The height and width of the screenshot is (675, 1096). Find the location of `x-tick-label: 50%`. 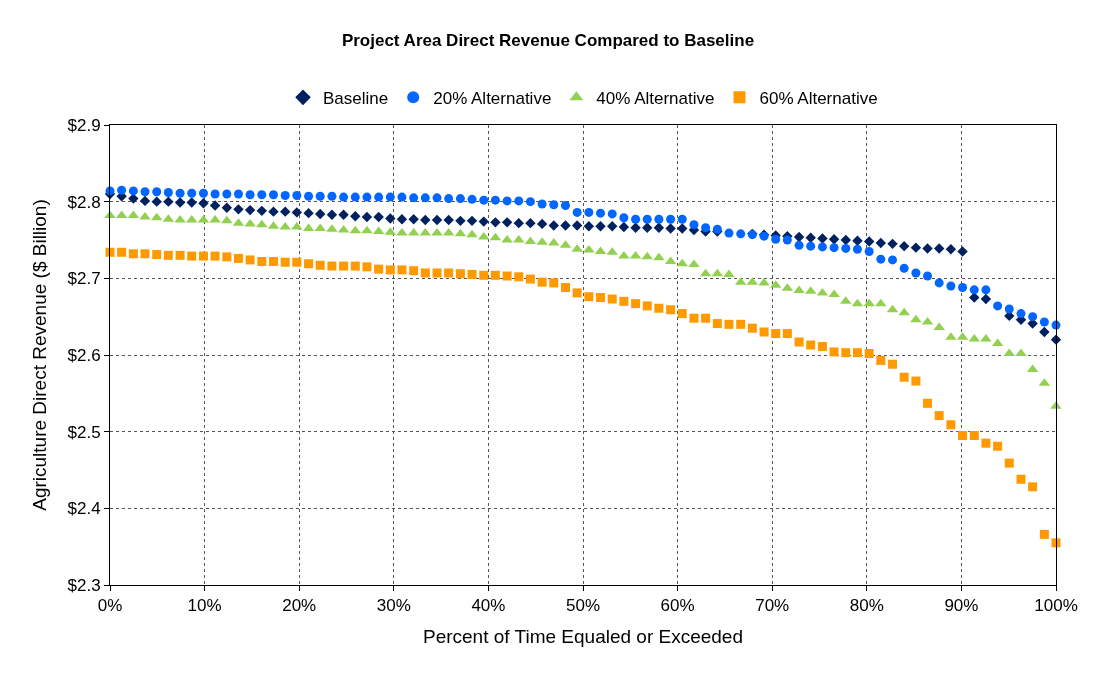

x-tick-label: 50% is located at coordinates (583, 606).